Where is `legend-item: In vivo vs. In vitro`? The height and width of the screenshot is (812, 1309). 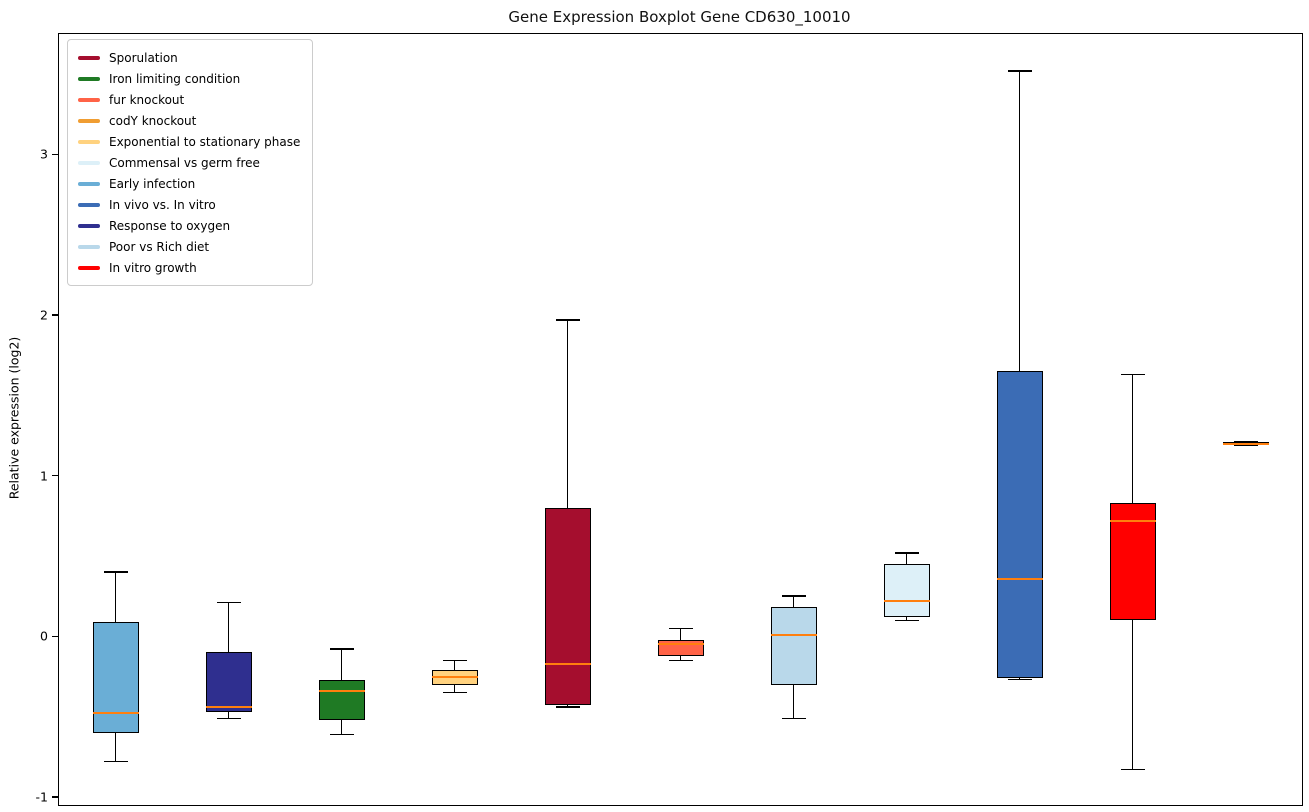
legend-item: In vivo vs. In vitro is located at coordinates (189, 204).